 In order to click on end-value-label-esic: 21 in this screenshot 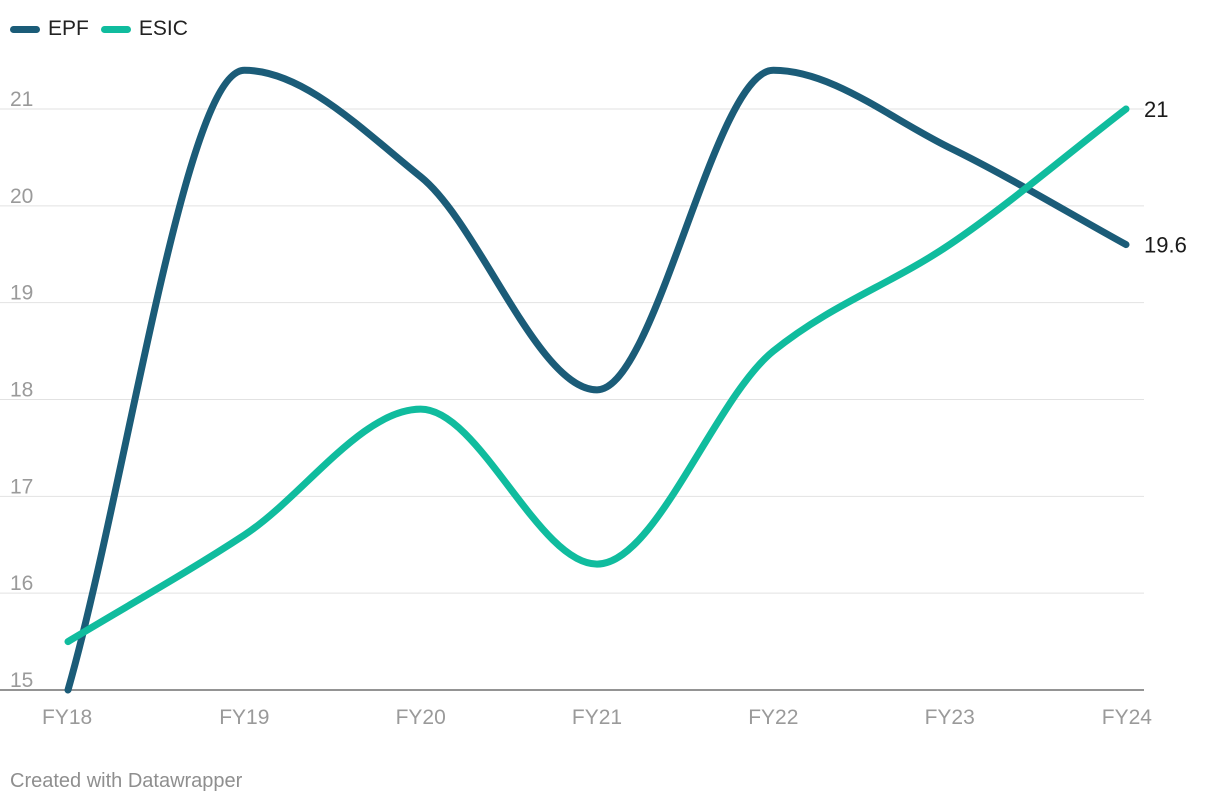, I will do `click(1156, 109)`.